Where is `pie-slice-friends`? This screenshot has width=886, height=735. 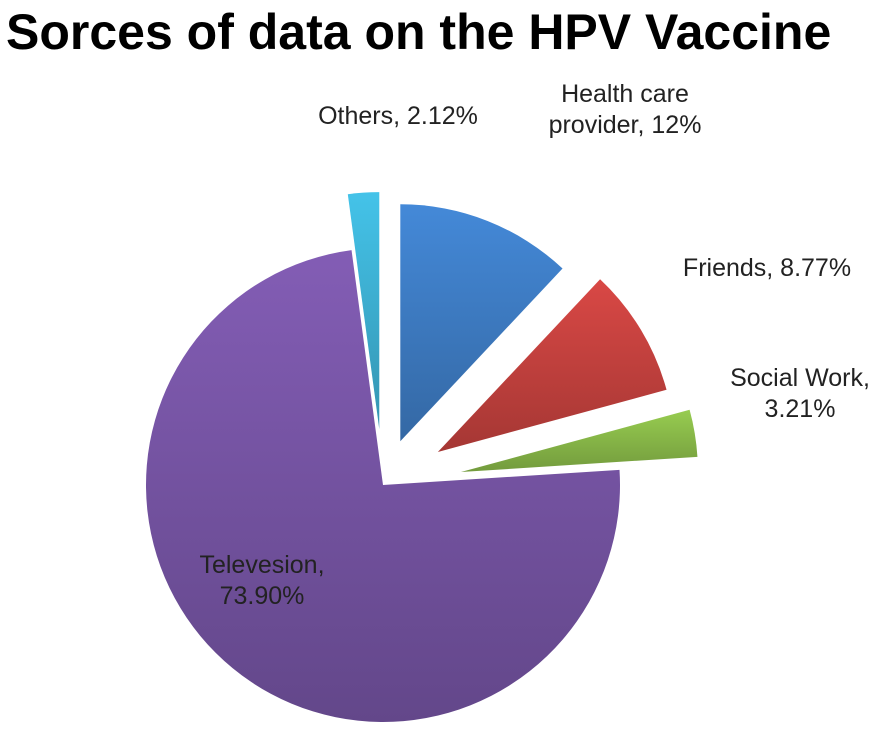 pie-slice-friends is located at coordinates (552, 366).